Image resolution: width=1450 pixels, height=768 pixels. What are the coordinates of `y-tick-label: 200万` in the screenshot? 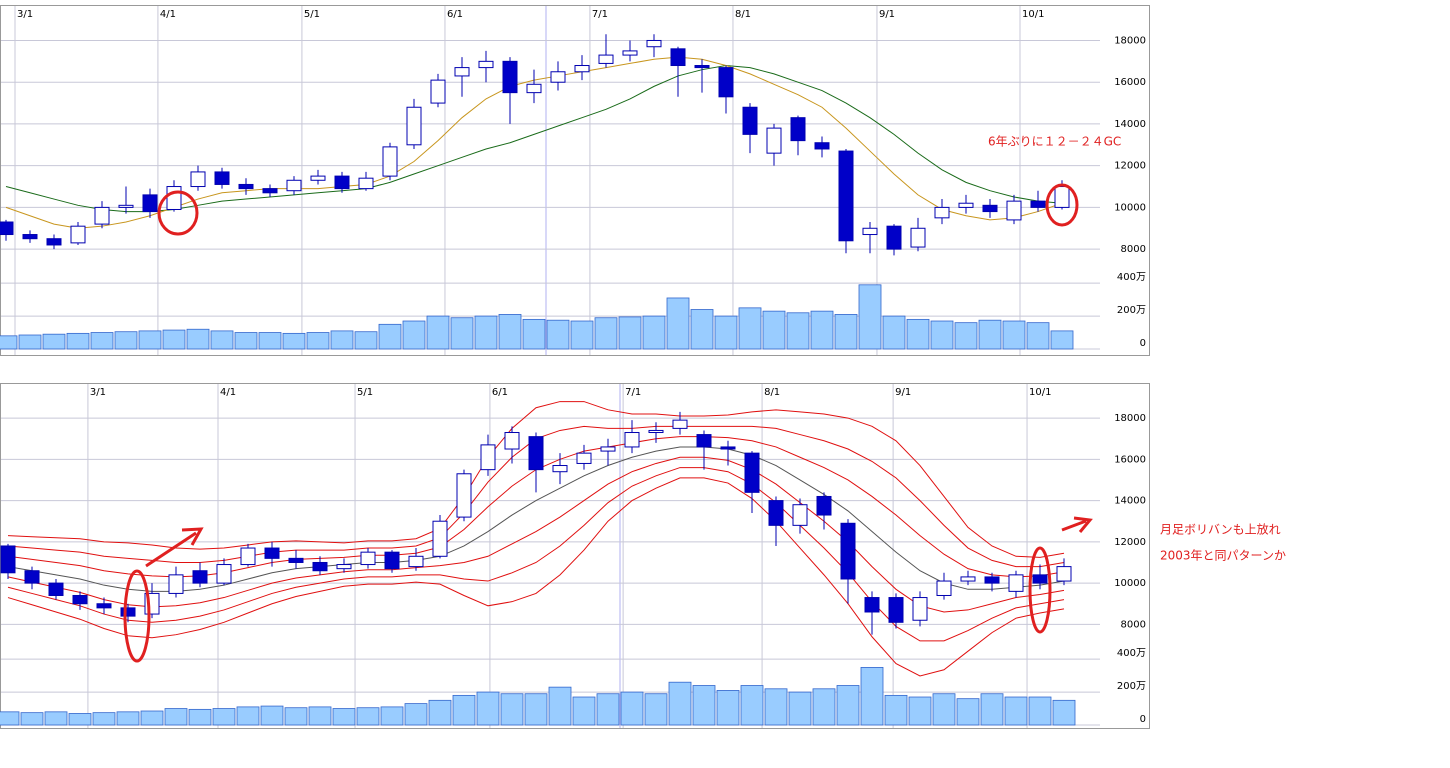 It's located at (1131, 686).